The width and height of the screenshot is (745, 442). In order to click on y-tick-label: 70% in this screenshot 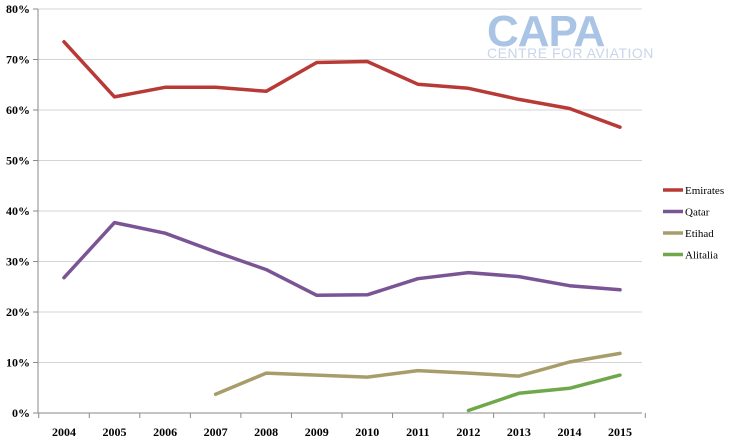, I will do `click(18, 60)`.